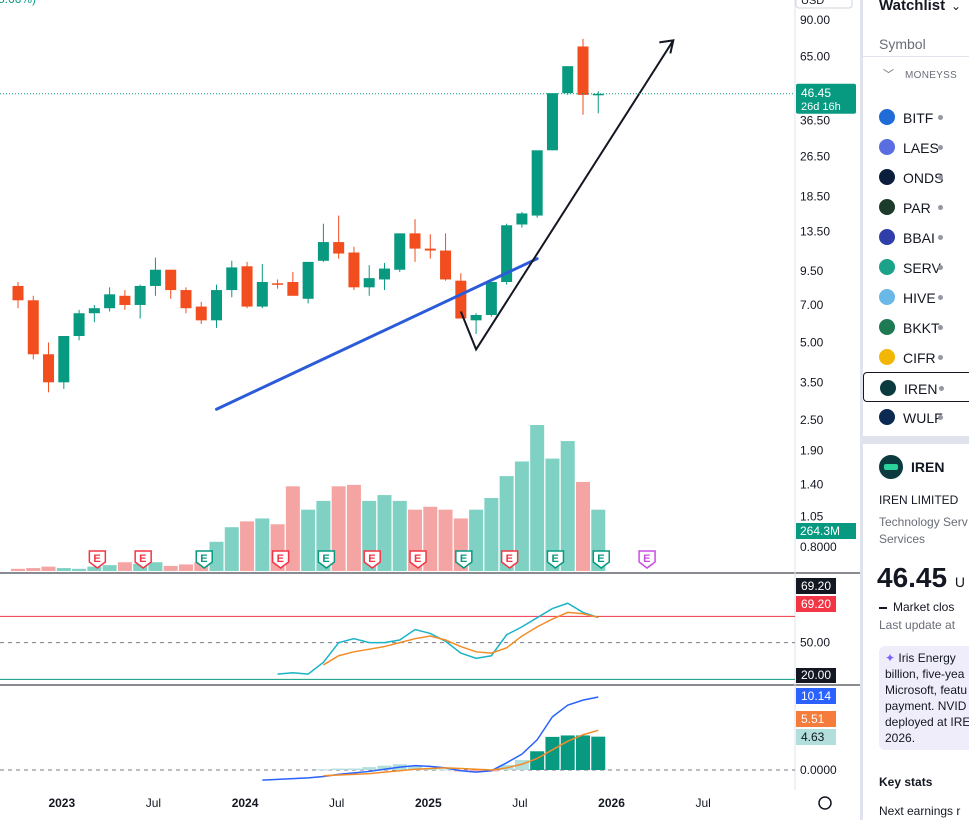 This screenshot has height=820, width=969. Describe the element at coordinates (818, 547) in the screenshot. I see `price-axis-label: 0.8000` at that location.